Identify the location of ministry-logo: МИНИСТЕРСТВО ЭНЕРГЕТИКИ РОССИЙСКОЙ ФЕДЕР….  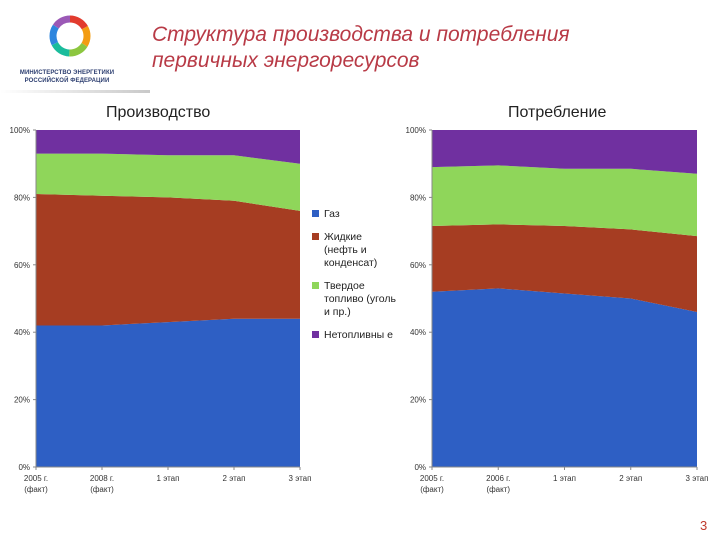
(71, 53).